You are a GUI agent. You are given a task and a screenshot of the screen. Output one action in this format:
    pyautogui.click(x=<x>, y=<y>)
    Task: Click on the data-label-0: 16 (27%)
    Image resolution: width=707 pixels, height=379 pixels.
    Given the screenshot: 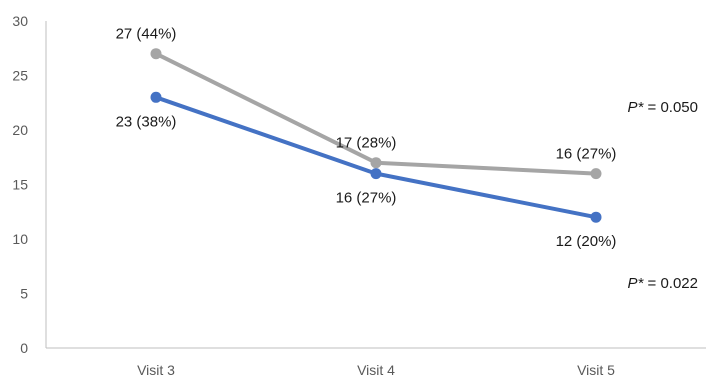 What is the action you would take?
    pyautogui.click(x=586, y=154)
    